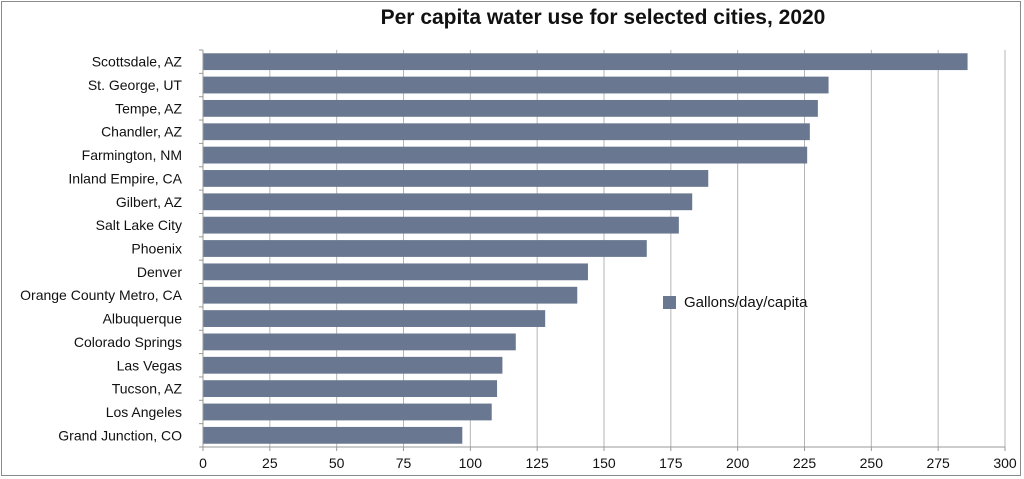  Describe the element at coordinates (132, 155) in the screenshot. I see `category-label: Farmington, NM` at that location.